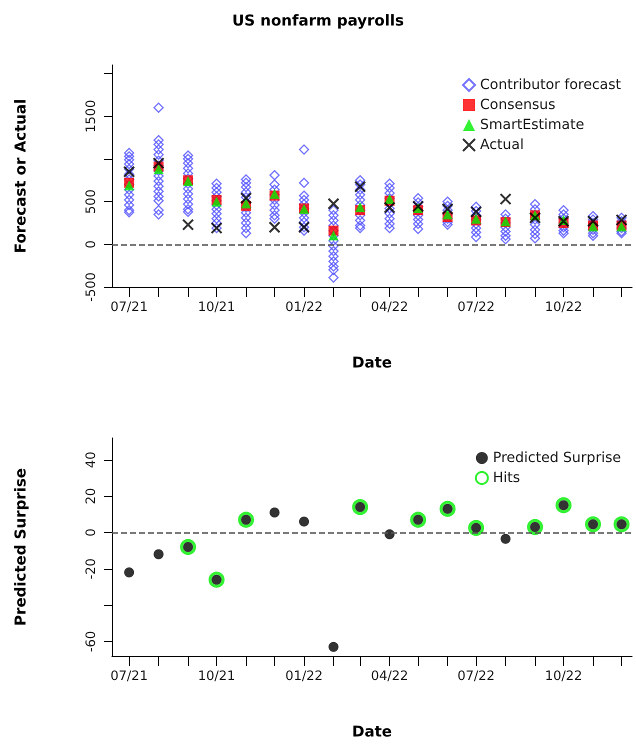  What do you see at coordinates (532, 125) in the screenshot?
I see `legend-label: SmartEstimate` at bounding box center [532, 125].